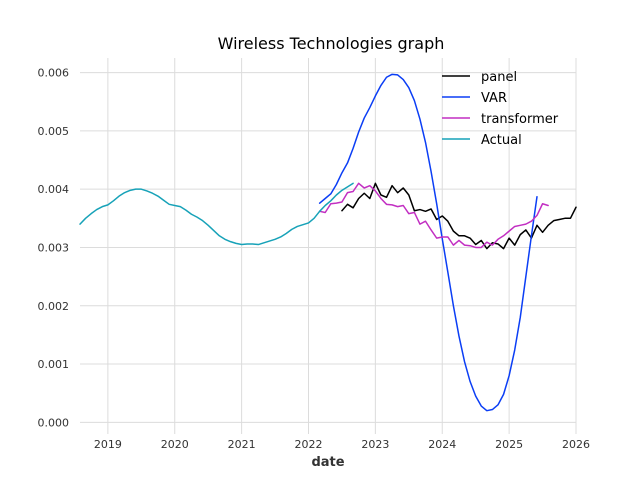  I want to click on legend-label: VAR, so click(494, 98).